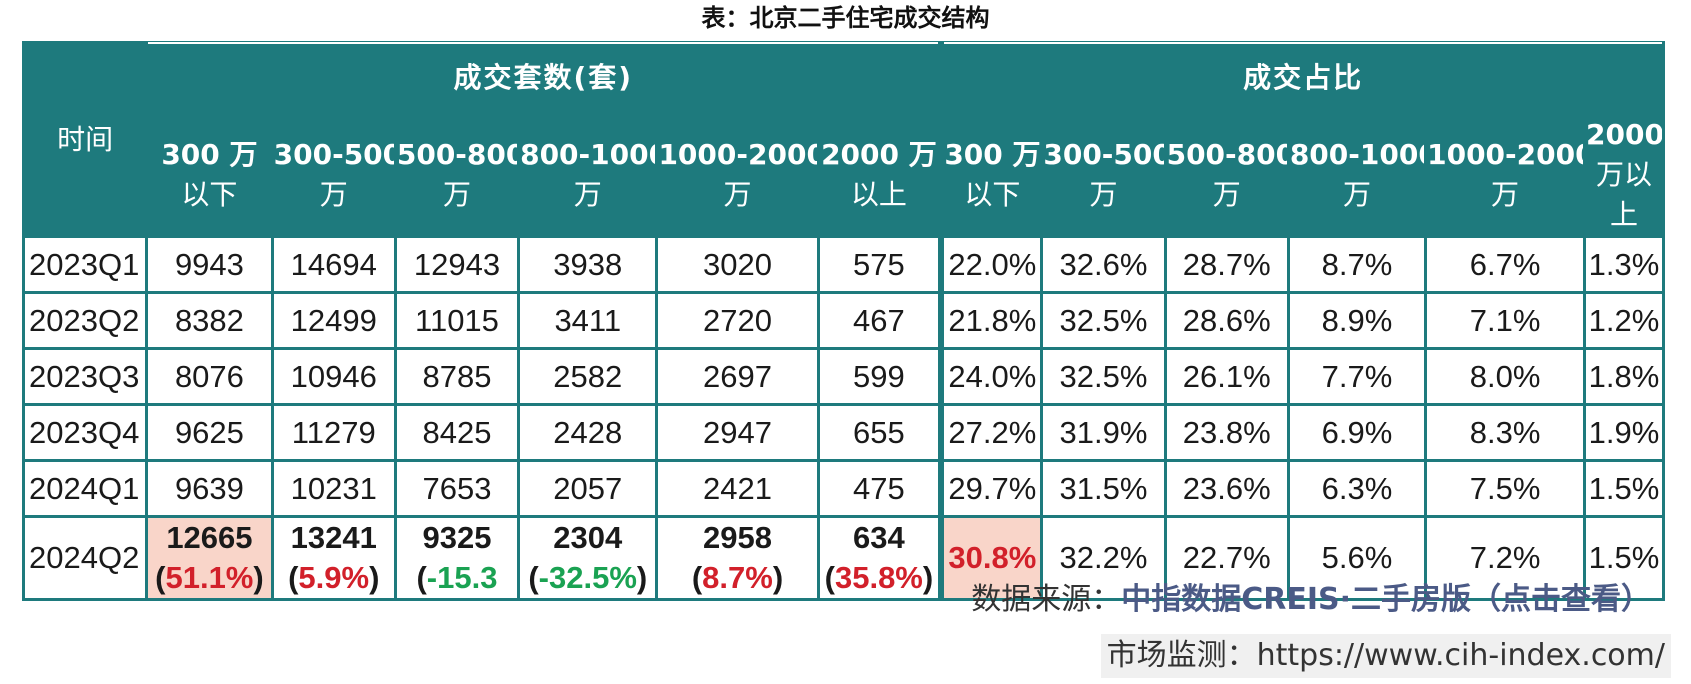  What do you see at coordinates (588, 488) in the screenshot?
I see `count-cell: 2057` at bounding box center [588, 488].